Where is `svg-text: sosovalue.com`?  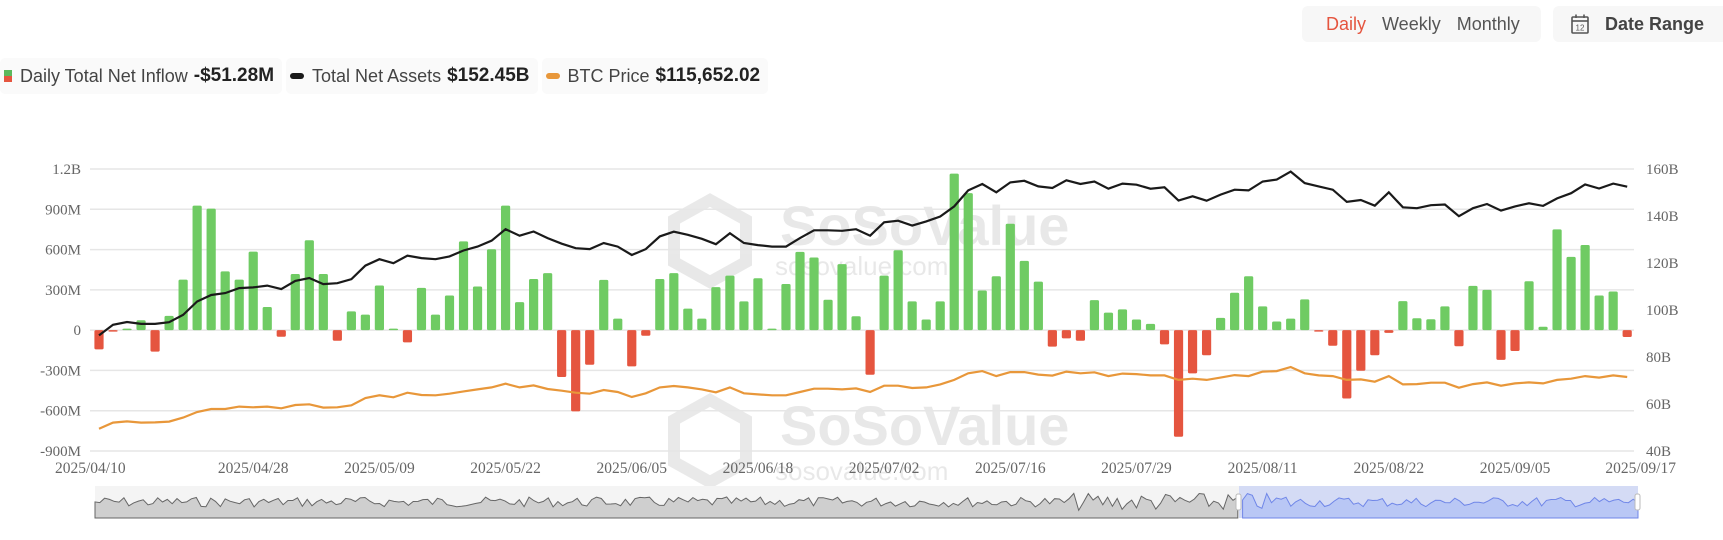
svg-text: sosovalue.com is located at coordinates (861, 471).